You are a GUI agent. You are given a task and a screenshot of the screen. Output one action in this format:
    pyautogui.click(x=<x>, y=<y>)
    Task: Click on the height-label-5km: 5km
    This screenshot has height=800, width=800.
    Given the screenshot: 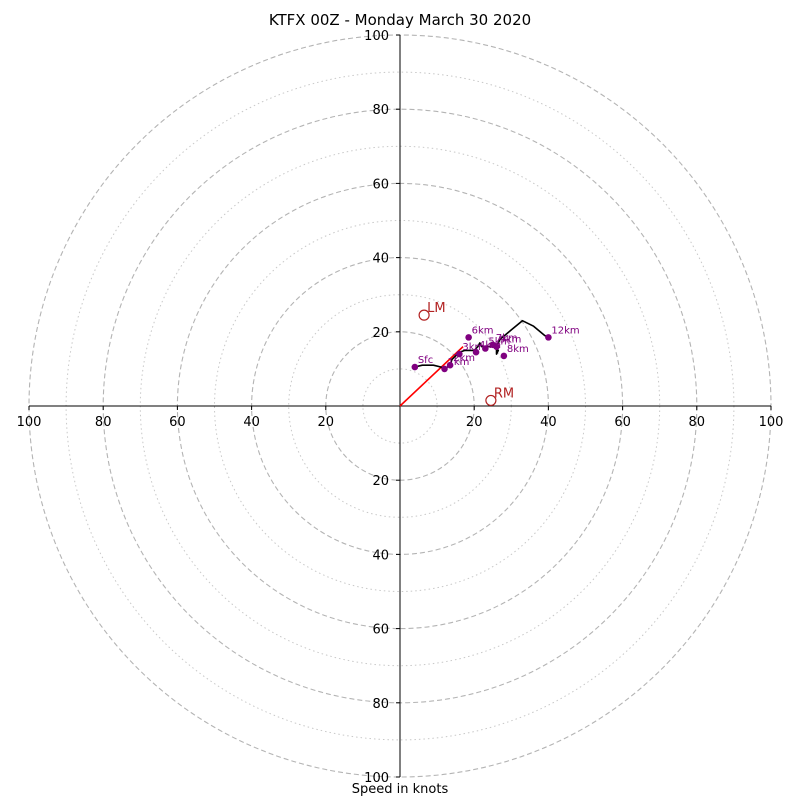 What is the action you would take?
    pyautogui.click(x=499, y=341)
    